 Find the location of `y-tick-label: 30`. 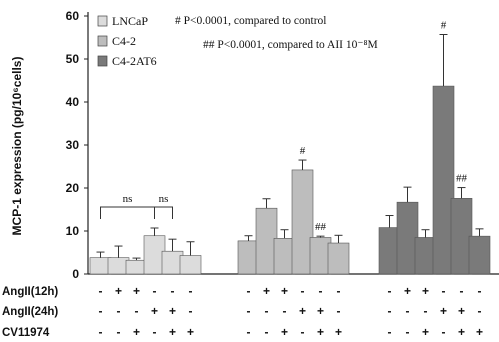

y-tick-label: 30 is located at coordinates (73, 145).